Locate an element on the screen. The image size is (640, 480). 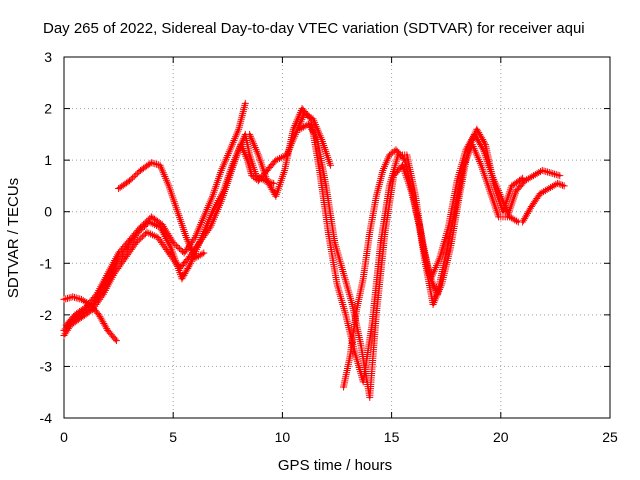
x-tick-label: 10 is located at coordinates (283, 437).